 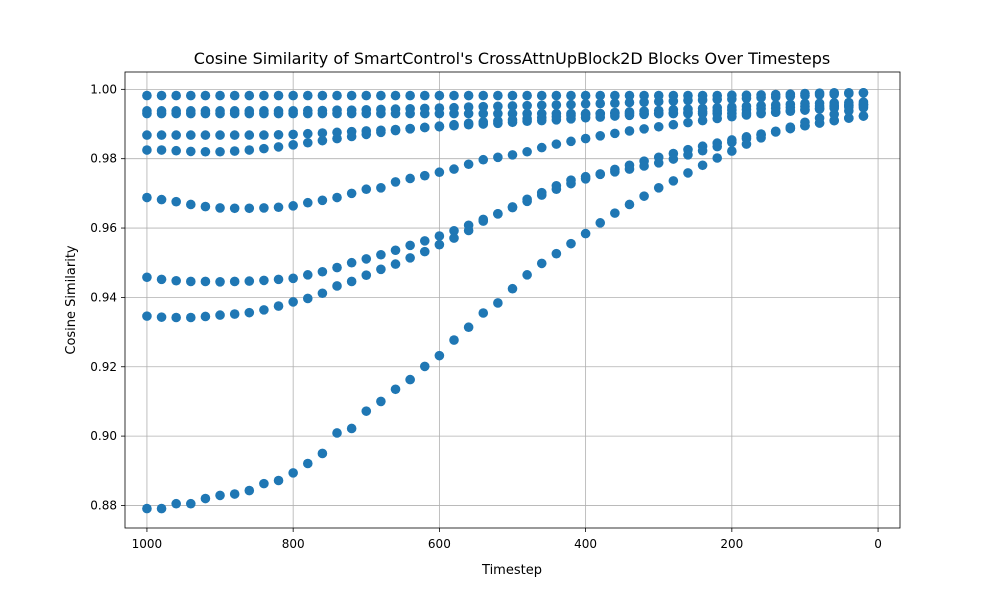 I want to click on x-tick-label: 400, so click(x=585, y=544).